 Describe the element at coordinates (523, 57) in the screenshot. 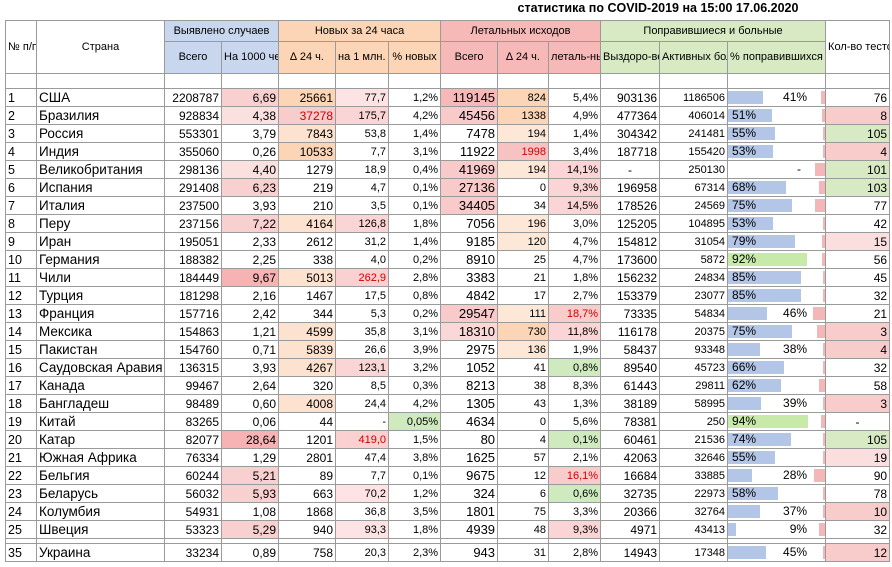

I see `header-deaths-delta: ∆ 24 ч.` at that location.